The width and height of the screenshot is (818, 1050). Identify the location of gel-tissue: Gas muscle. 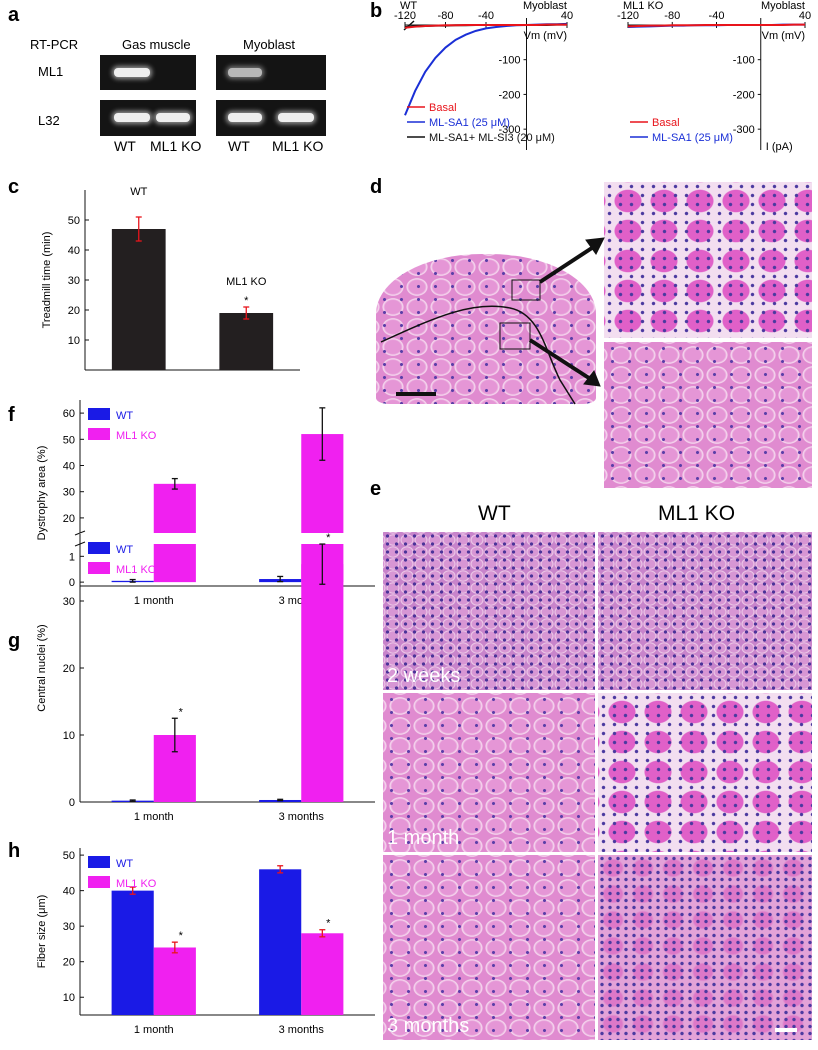
(156, 44).